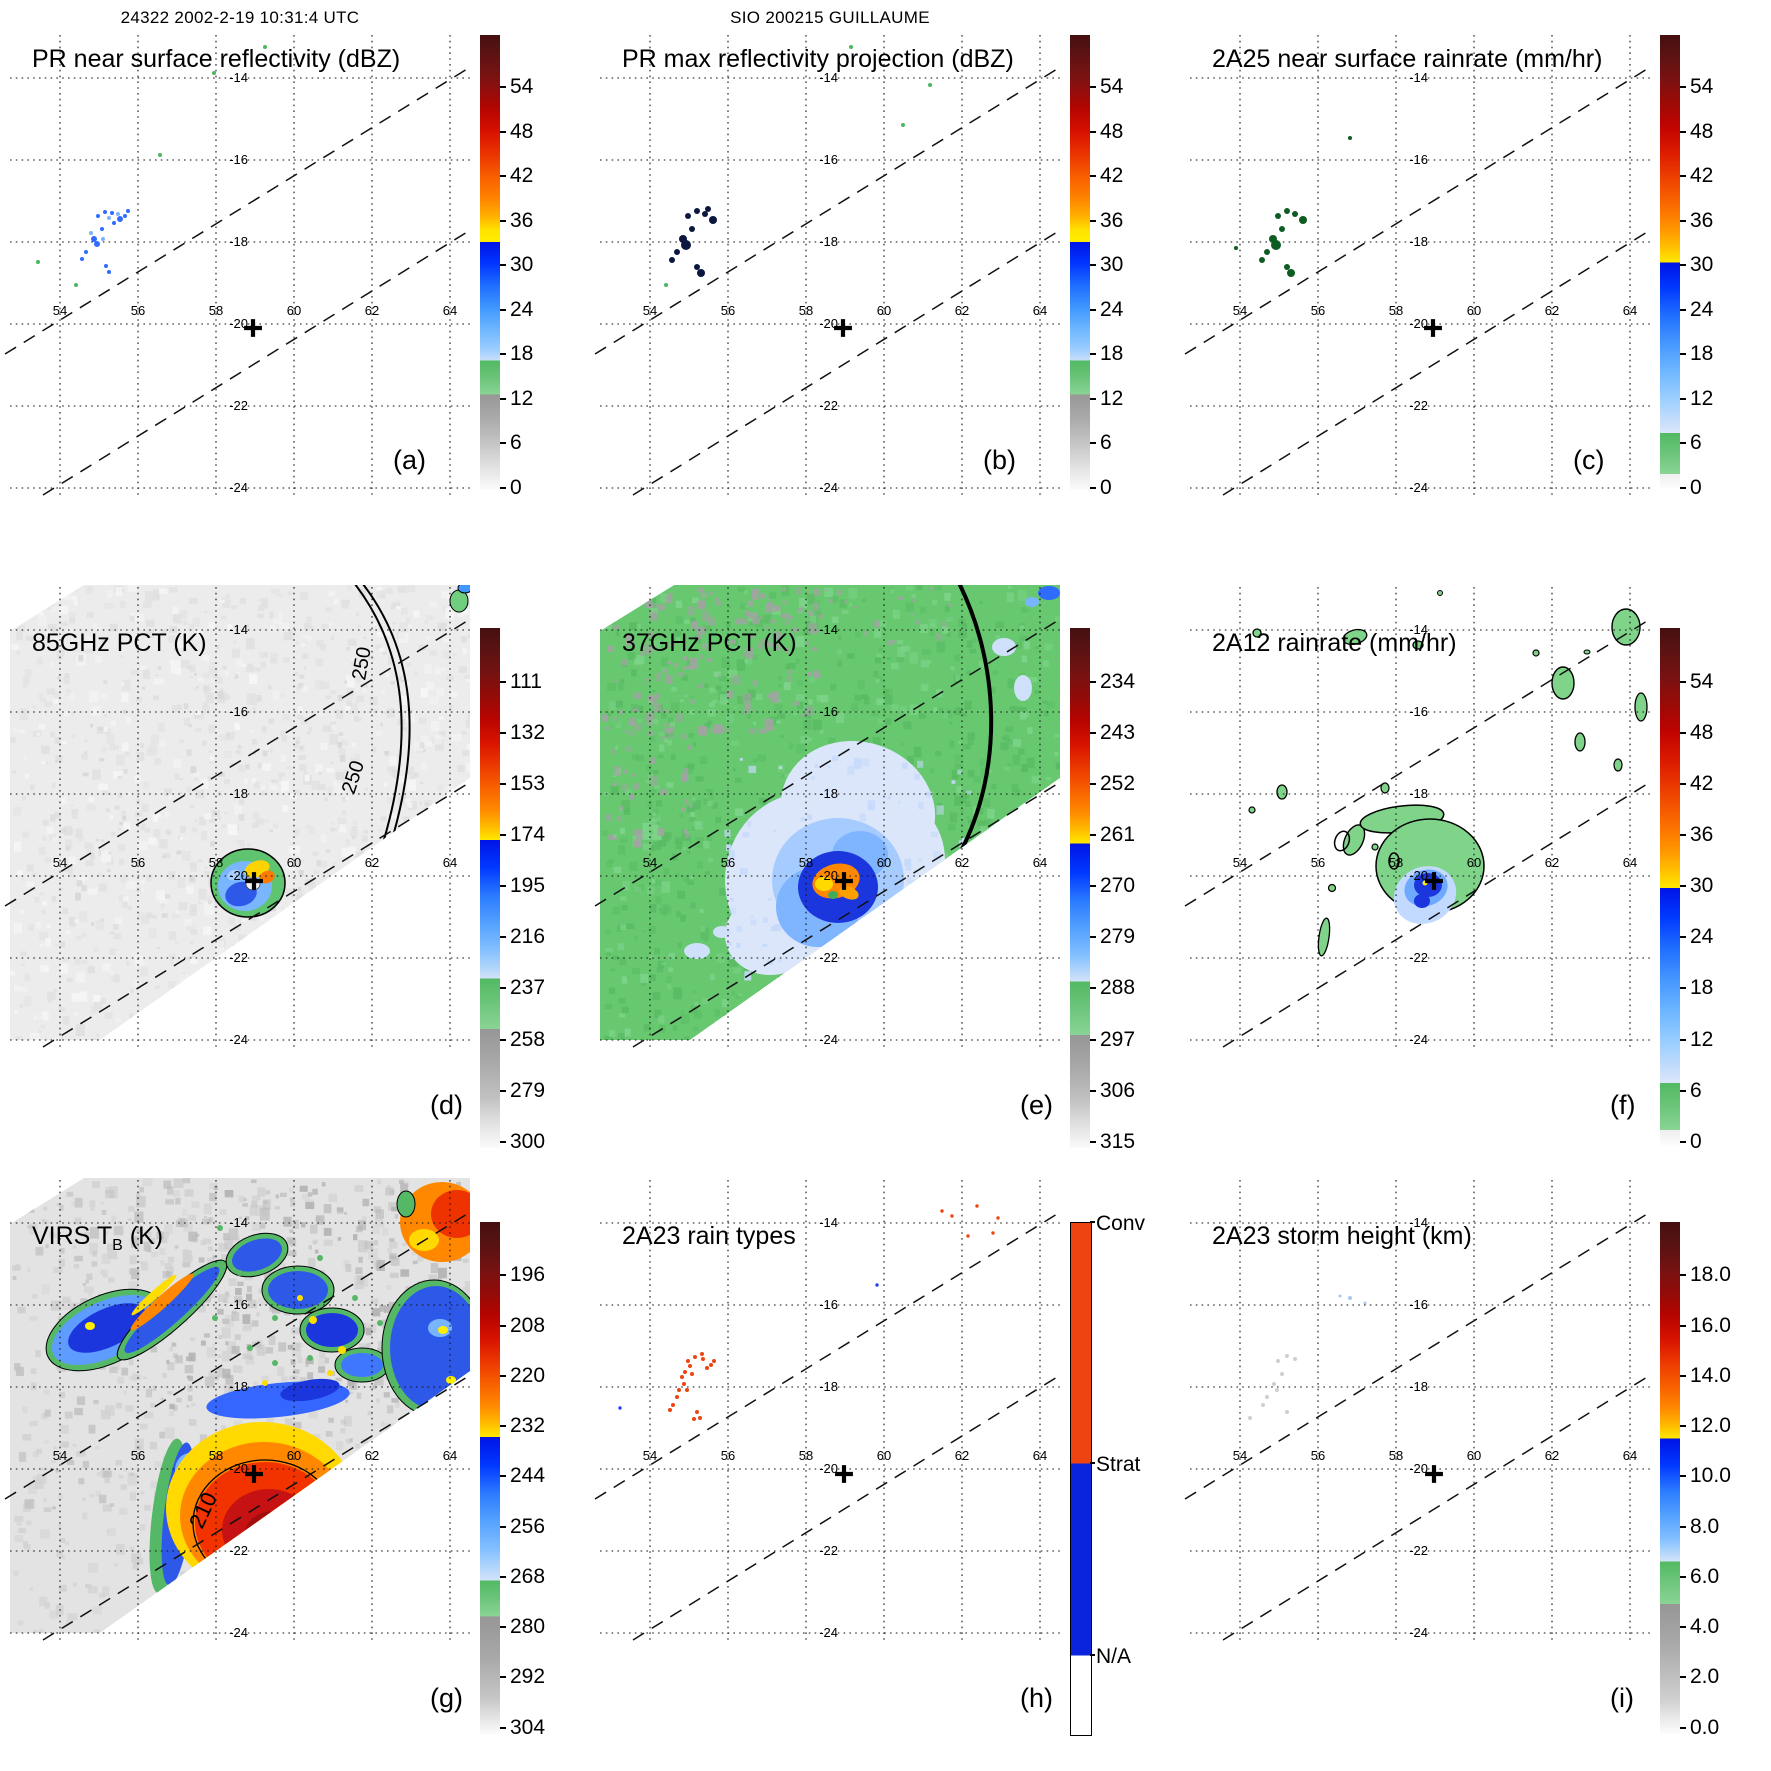 The image size is (1771, 1771). What do you see at coordinates (828, 875) in the screenshot?
I see `lat-tick-label: -20` at bounding box center [828, 875].